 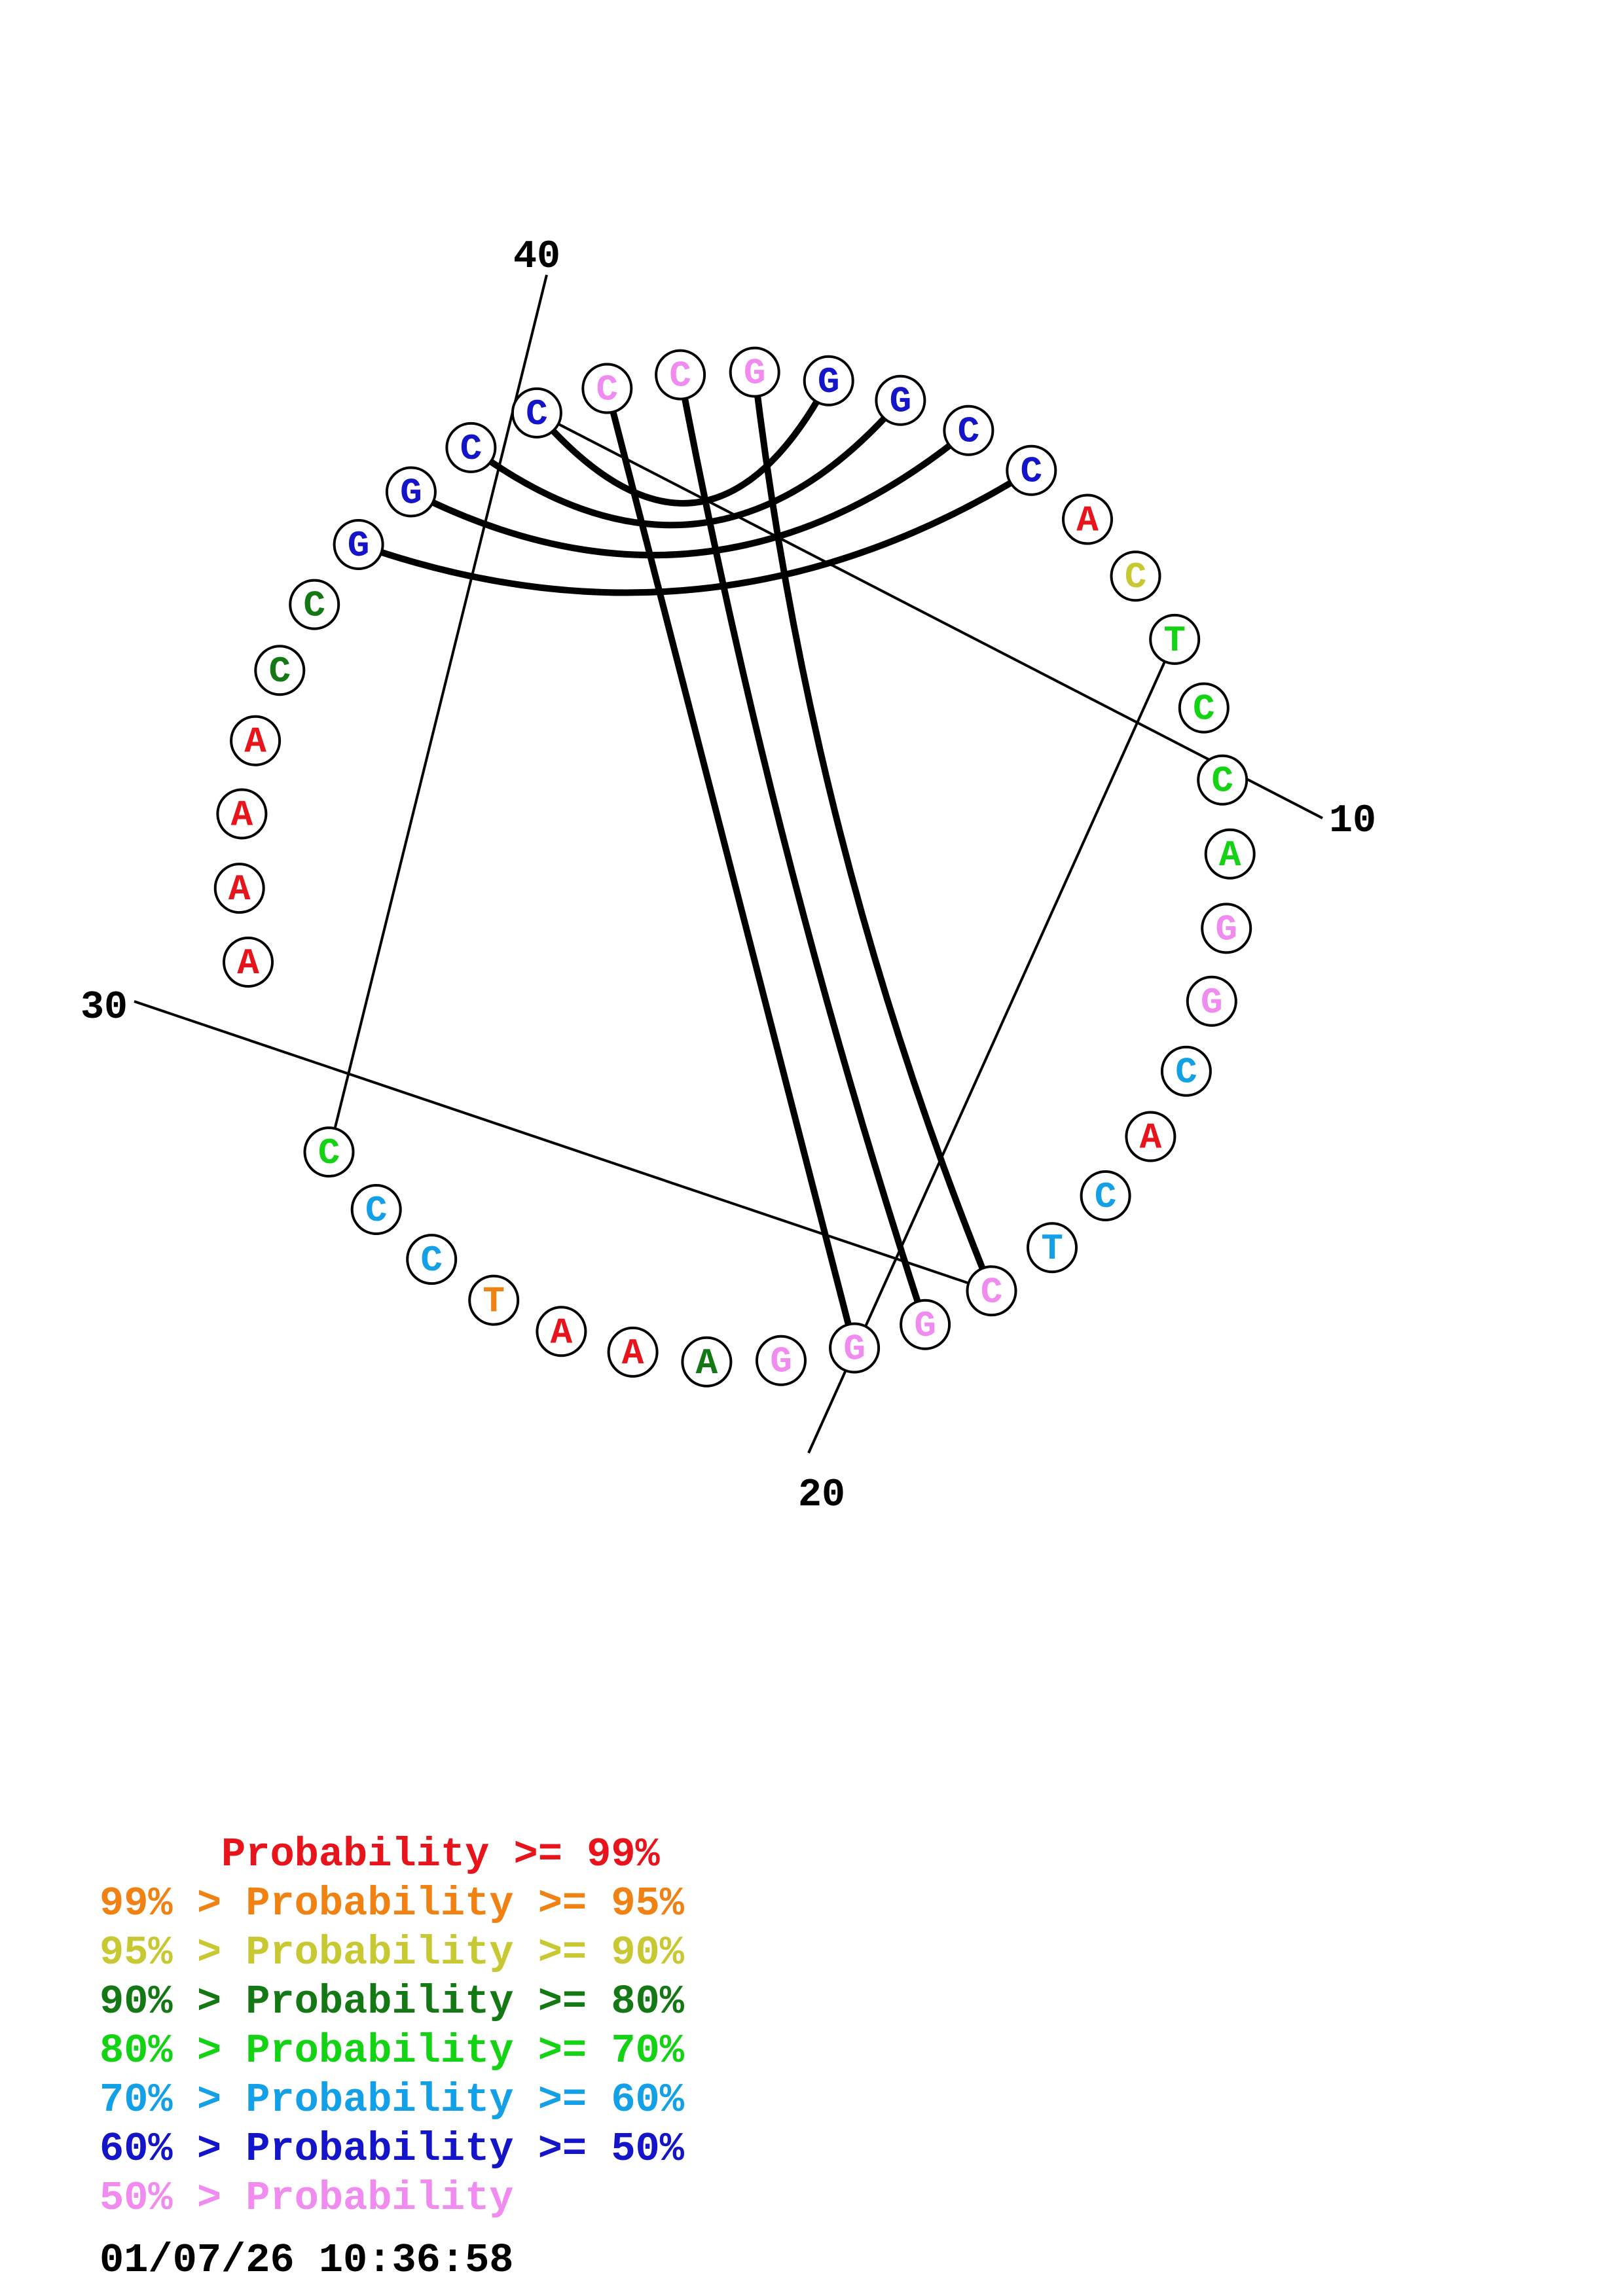 I want to click on nucleotide-7: G, so click(x=358, y=544).